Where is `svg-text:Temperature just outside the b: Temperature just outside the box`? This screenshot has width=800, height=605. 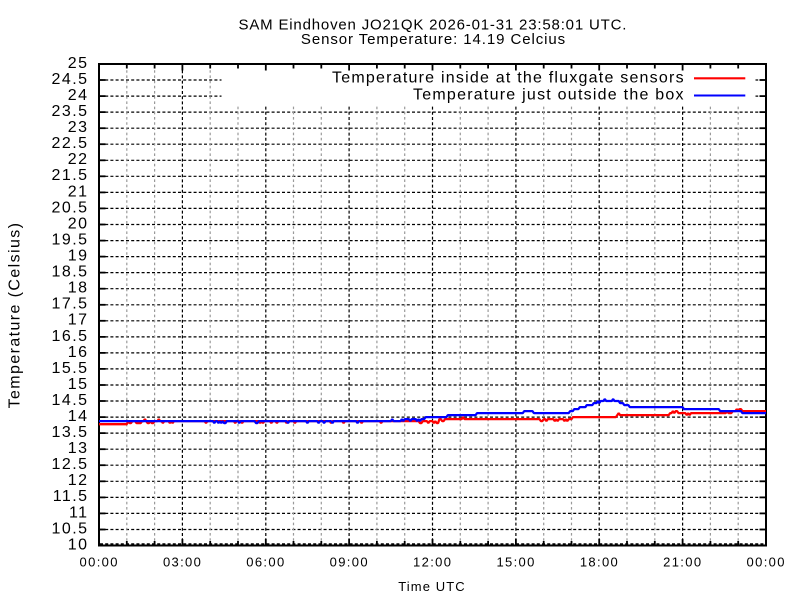
svg-text:Temperature just outside the b: Temperature just outside the box is located at coordinates (549, 94).